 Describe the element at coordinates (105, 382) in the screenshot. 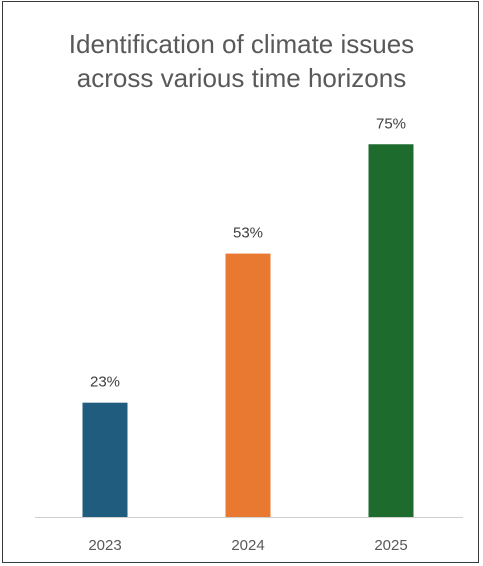

I see `data-label-2023: 23%` at that location.